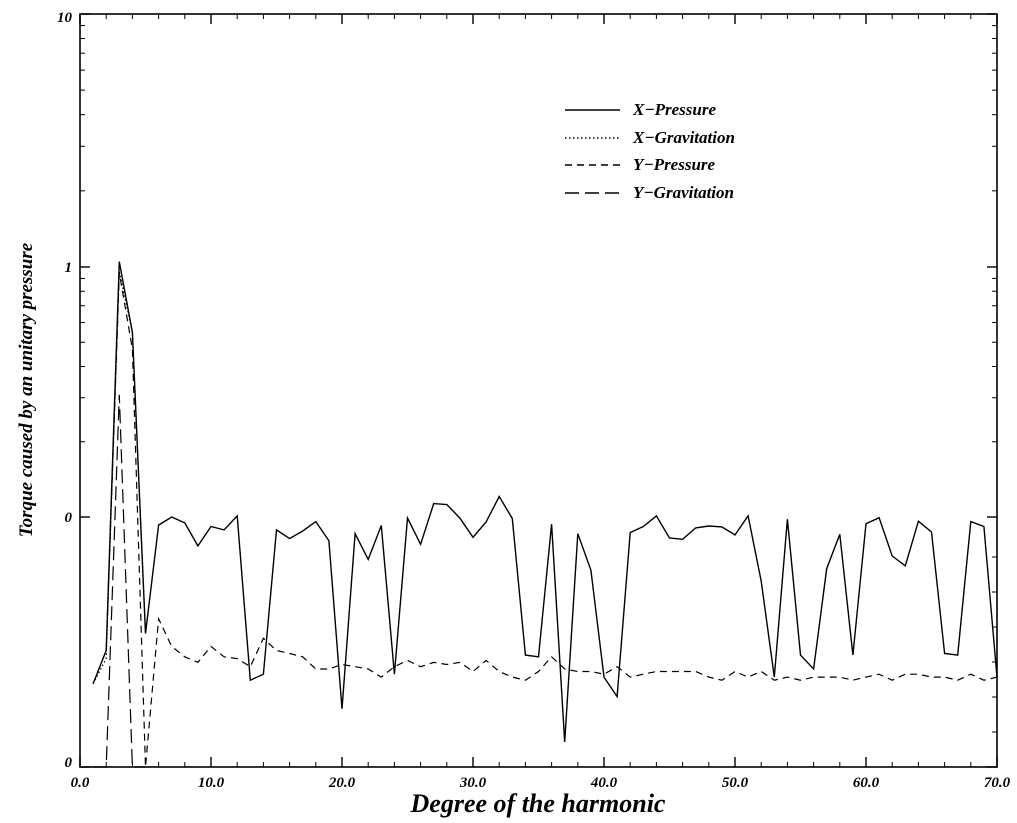 The image size is (1017, 823). I want to click on x-tick-label: 60.0, so click(866, 783).